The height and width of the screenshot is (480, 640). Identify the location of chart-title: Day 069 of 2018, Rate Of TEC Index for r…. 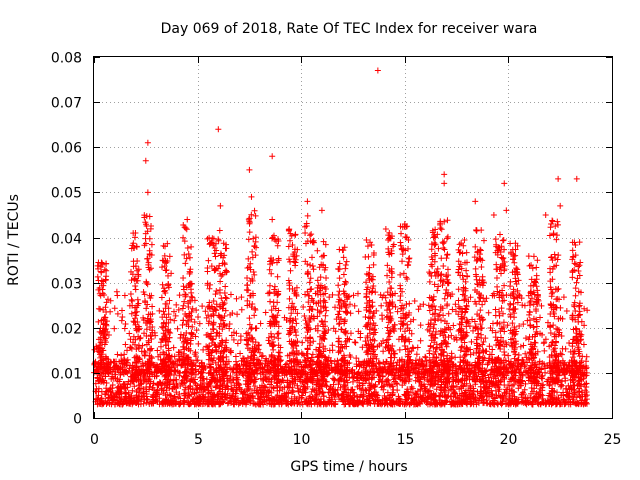
(349, 29).